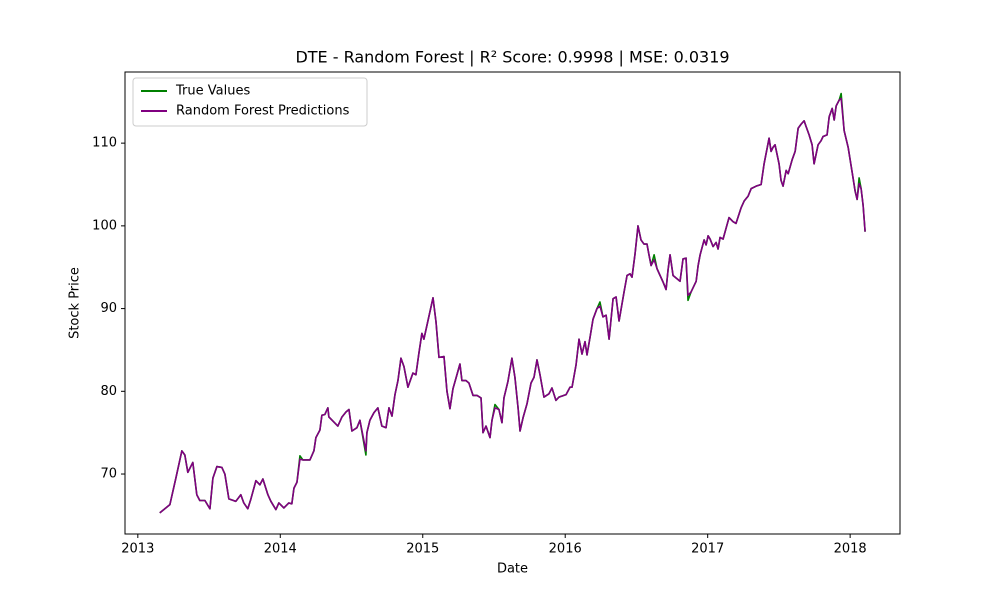  I want to click on y-tick-label: 70, so click(108, 474).